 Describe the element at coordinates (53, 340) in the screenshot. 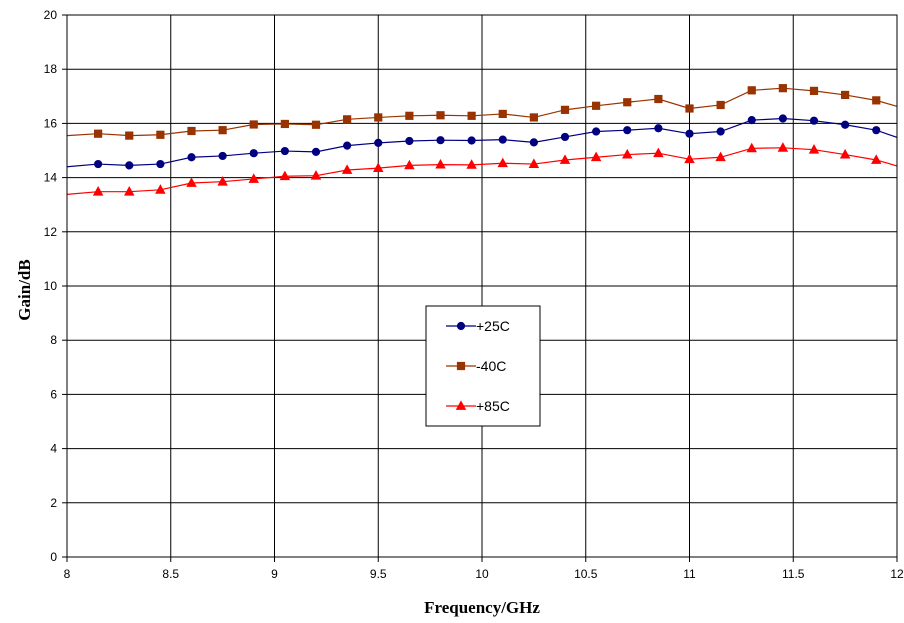

I see `y-tick-label: 8` at that location.